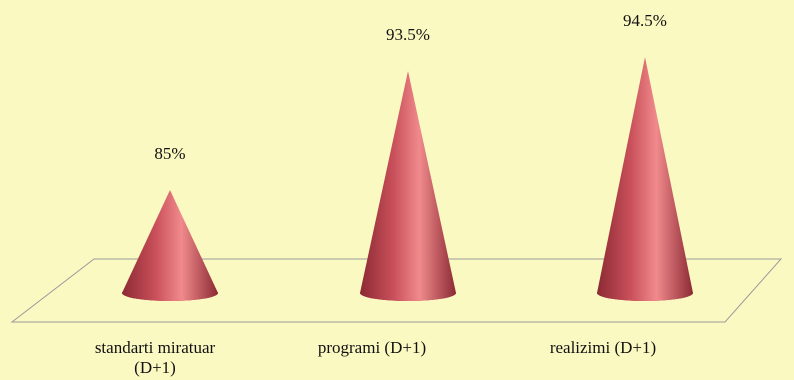 This screenshot has height=380, width=794. What do you see at coordinates (155, 367) in the screenshot?
I see `category-label-line: (D+1)` at bounding box center [155, 367].